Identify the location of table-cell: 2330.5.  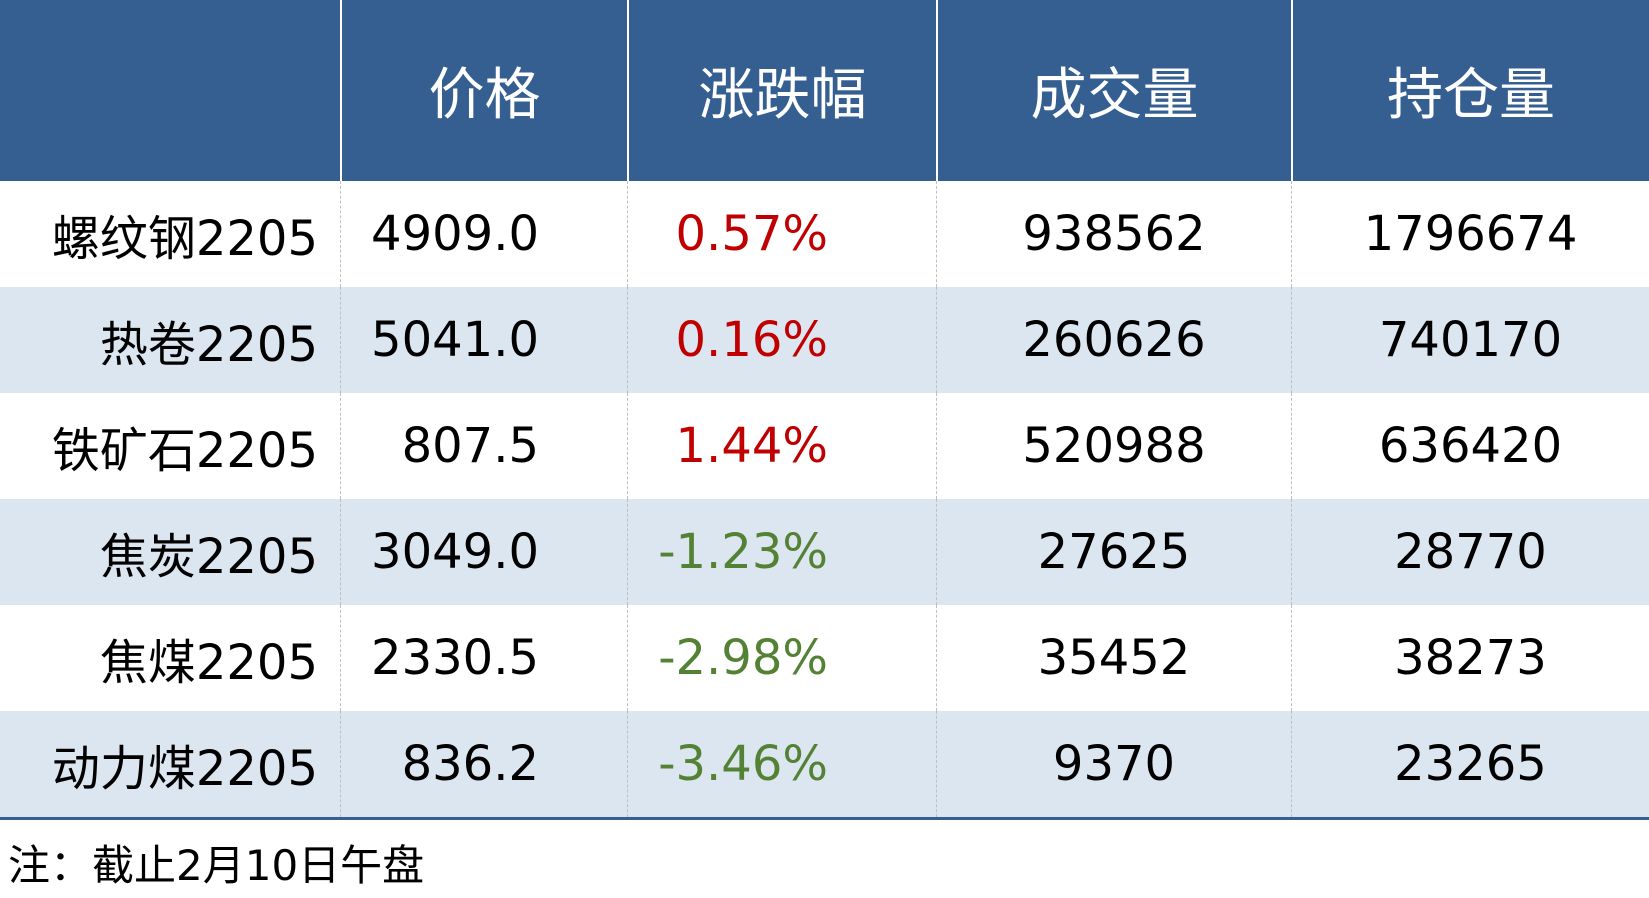
(483, 658).